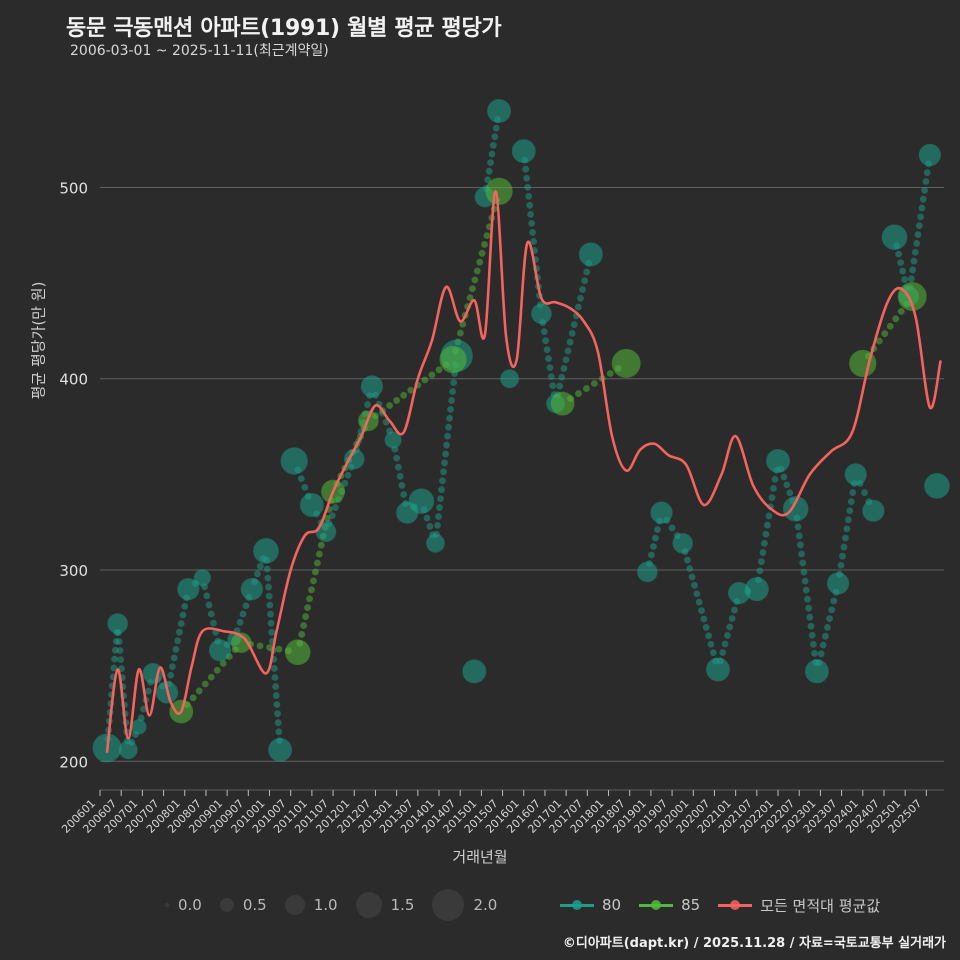 The image size is (960, 960). Describe the element at coordinates (612, 905) in the screenshot. I see `series-legend-label: 80` at that location.